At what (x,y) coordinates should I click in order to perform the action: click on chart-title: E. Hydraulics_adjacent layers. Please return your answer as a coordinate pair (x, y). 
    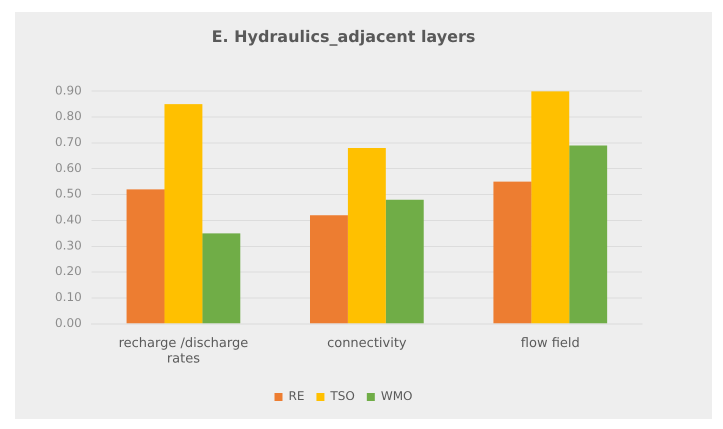
    Looking at the image, I should click on (344, 36).